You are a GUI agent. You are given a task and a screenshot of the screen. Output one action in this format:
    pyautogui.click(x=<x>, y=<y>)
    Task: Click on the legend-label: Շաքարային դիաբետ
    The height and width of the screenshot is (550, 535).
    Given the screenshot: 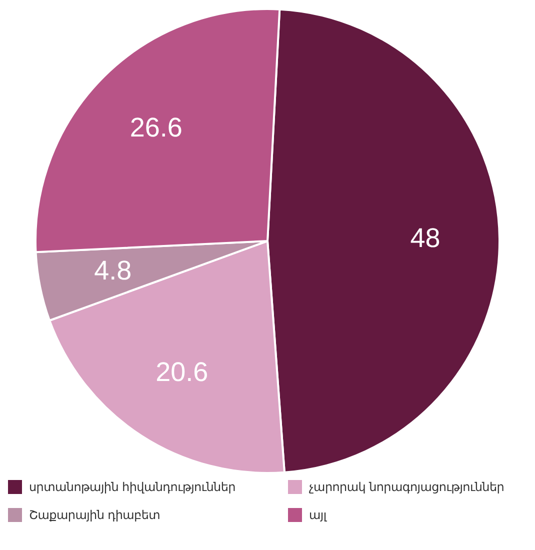 What is the action you would take?
    pyautogui.click(x=94, y=515)
    